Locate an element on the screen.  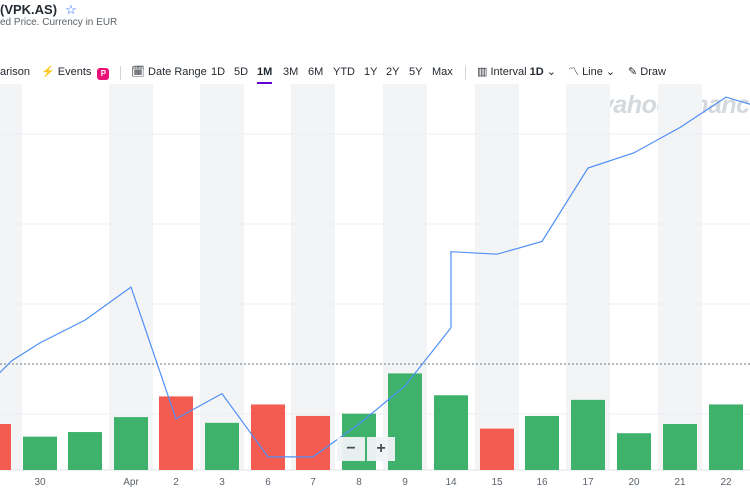
zoom-in-button: + is located at coordinates (381, 449).